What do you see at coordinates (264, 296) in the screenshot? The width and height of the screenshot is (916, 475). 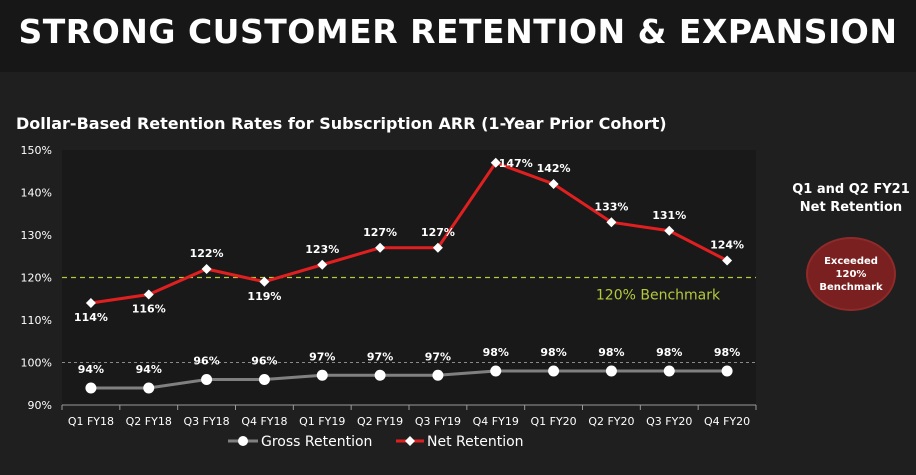 I see `data-label-net-retention: 119%` at bounding box center [264, 296].